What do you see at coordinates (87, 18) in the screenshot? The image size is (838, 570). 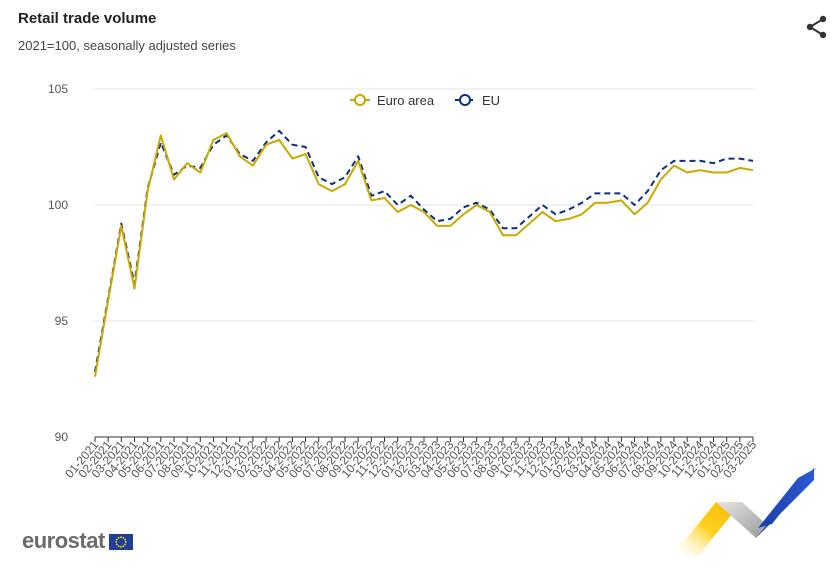 I see `chart-title: Retail trade volume` at bounding box center [87, 18].